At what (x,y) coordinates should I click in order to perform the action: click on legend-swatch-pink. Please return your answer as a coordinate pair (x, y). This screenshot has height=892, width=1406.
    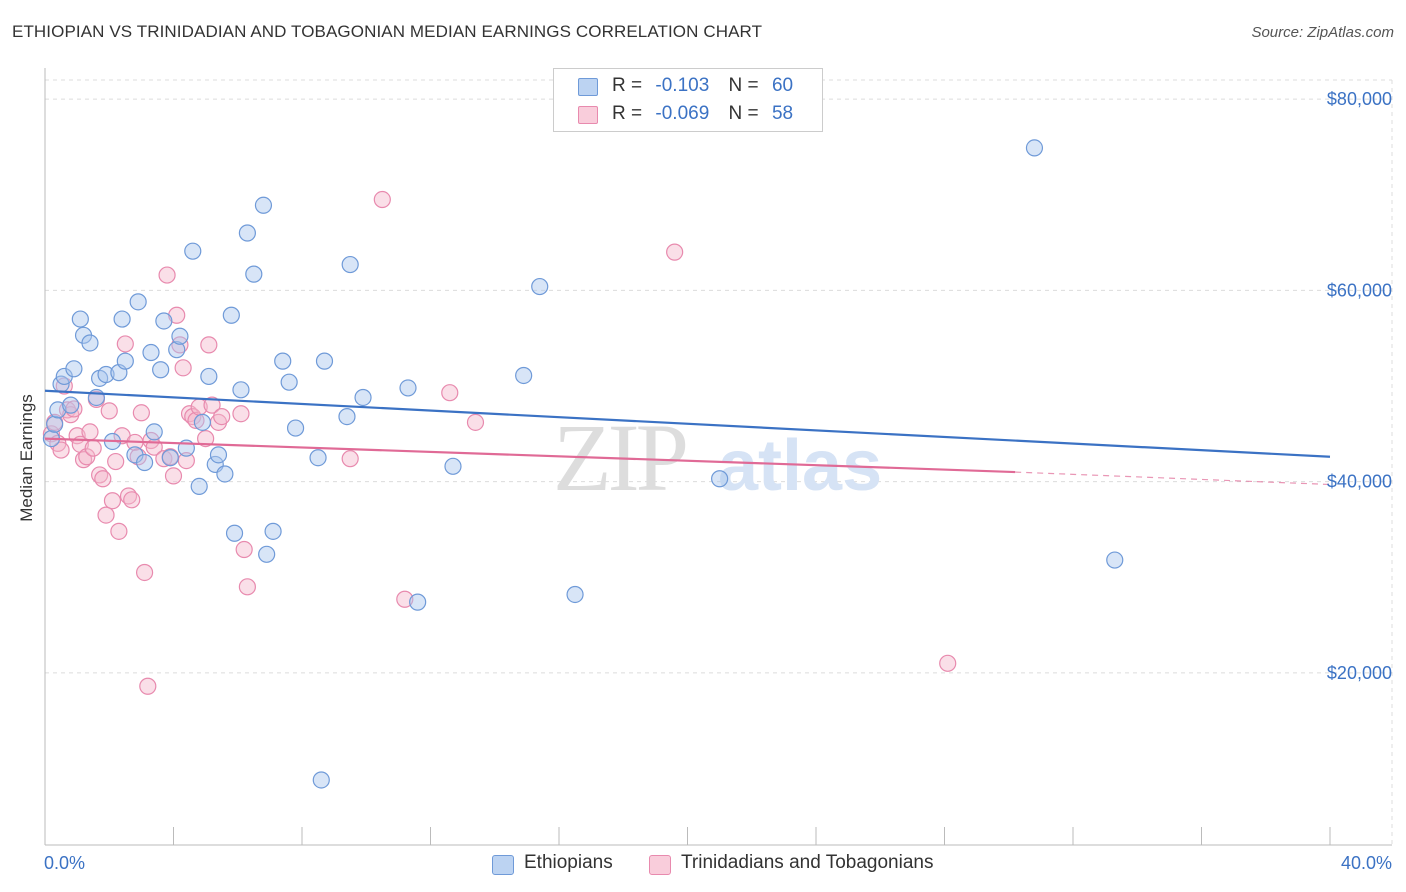
    Looking at the image, I should click on (588, 115).